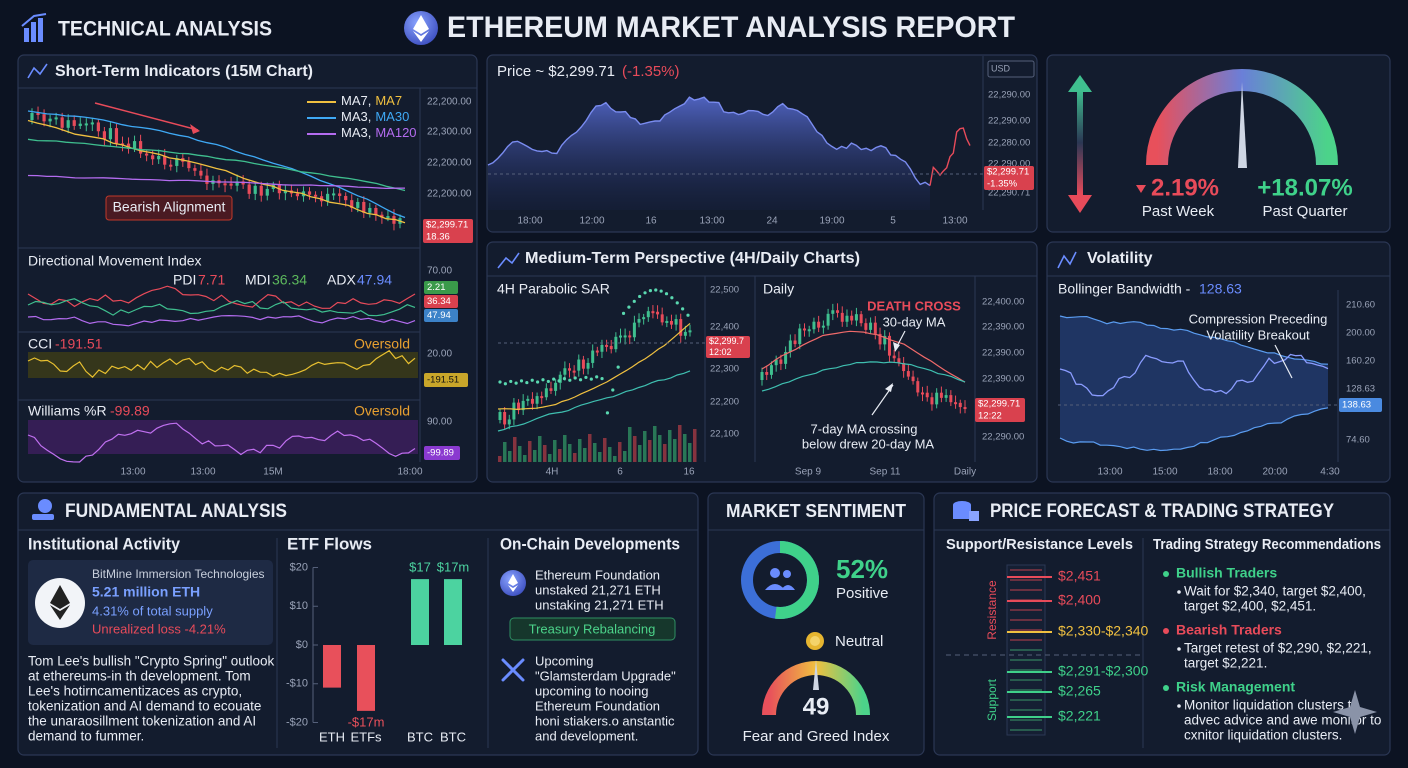 The width and height of the screenshot is (1408, 768). I want to click on indicator-line, so click(221, 363).